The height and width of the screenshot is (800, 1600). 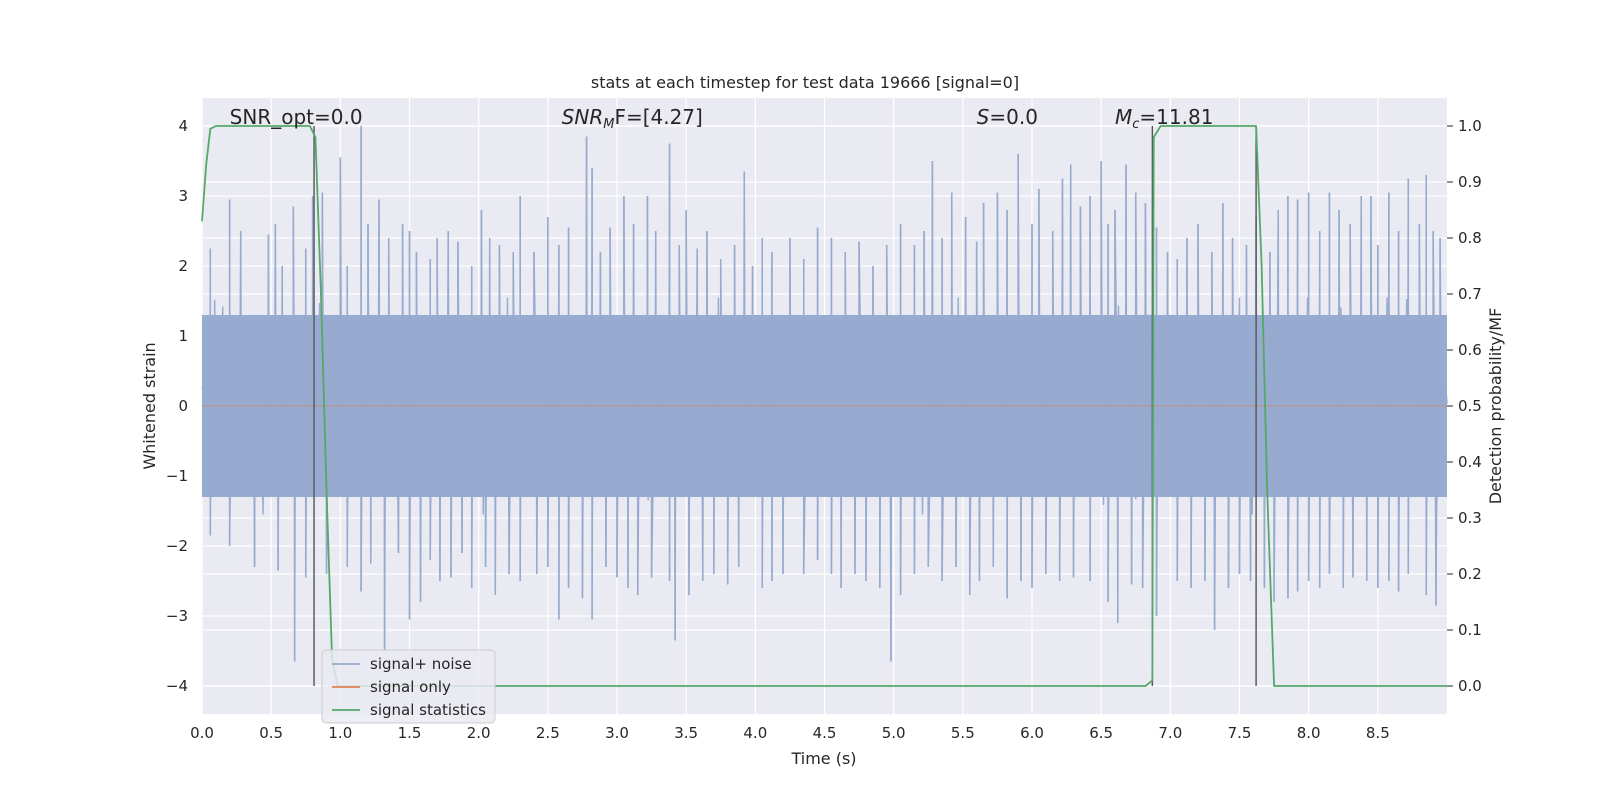 I want to click on y-tick-label: 1, so click(x=183, y=336).